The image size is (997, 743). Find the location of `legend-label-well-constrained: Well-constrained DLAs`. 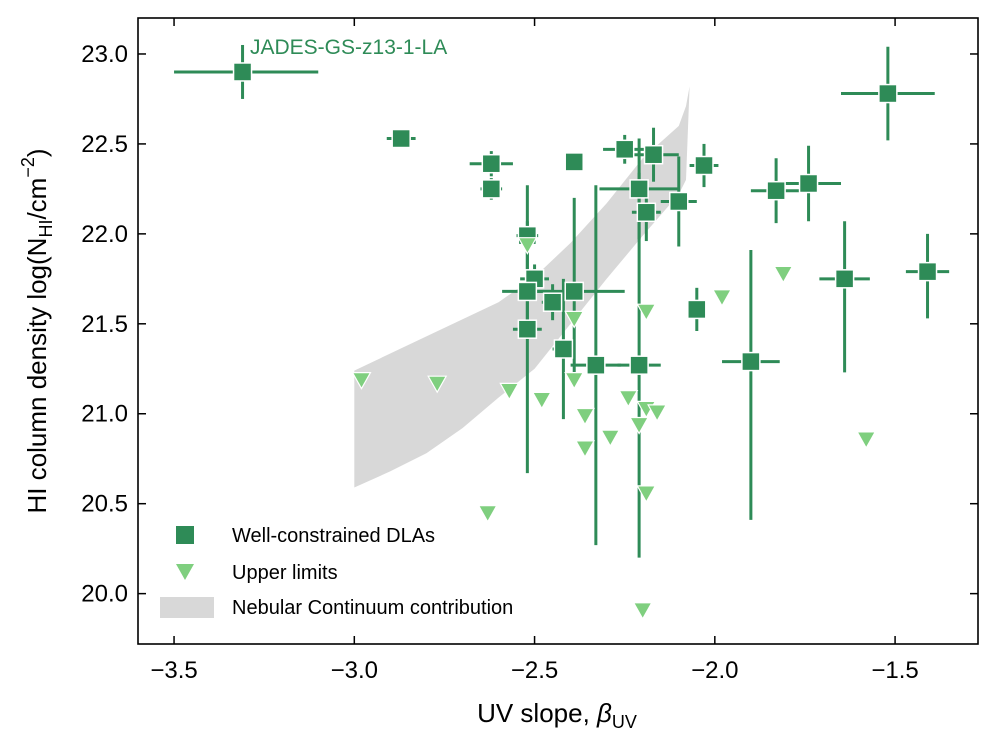

legend-label-well-constrained: Well-constrained DLAs is located at coordinates (333, 536).